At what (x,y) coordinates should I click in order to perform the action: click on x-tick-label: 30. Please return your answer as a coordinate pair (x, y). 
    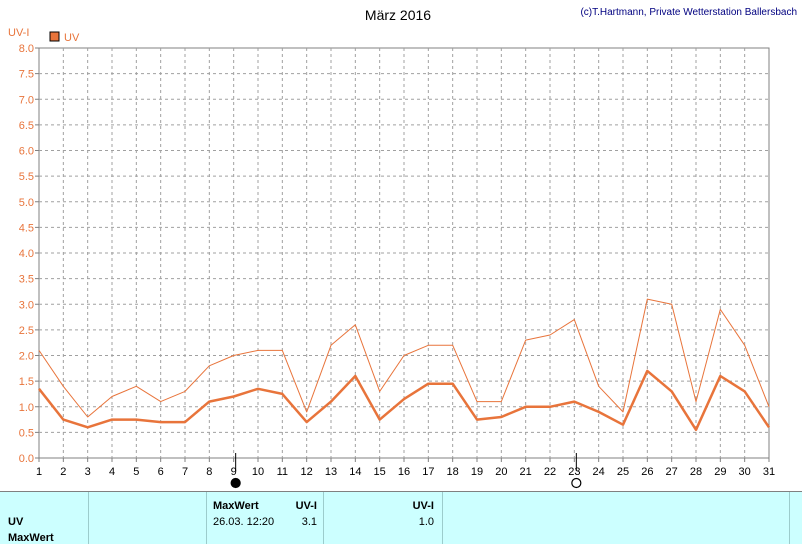
    Looking at the image, I should click on (745, 472).